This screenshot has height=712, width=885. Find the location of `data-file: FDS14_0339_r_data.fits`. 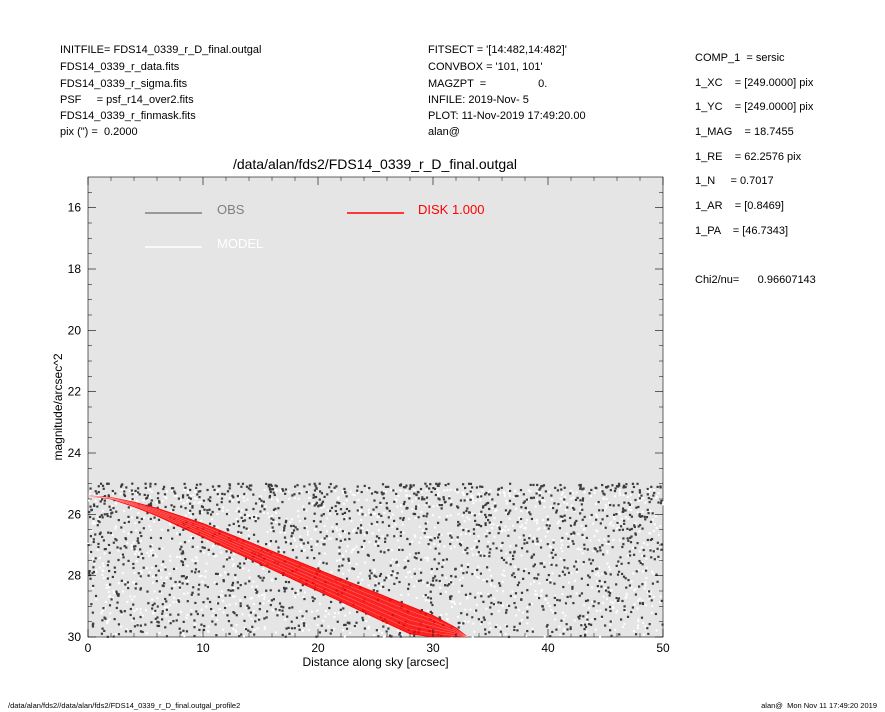

data-file: FDS14_0339_r_data.fits is located at coordinates (120, 67).